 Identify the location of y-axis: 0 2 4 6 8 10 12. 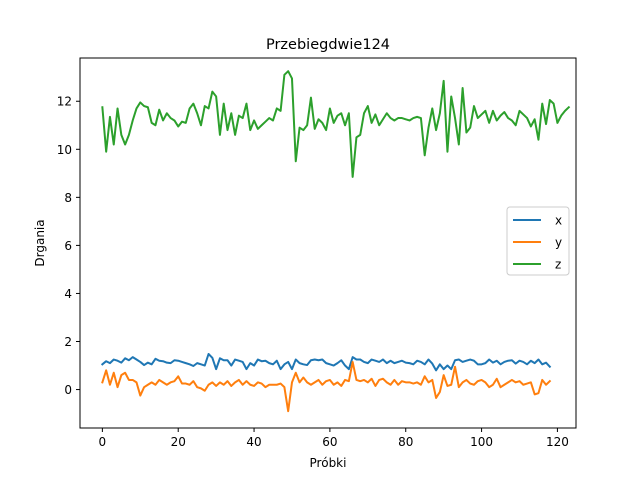
(68, 246).